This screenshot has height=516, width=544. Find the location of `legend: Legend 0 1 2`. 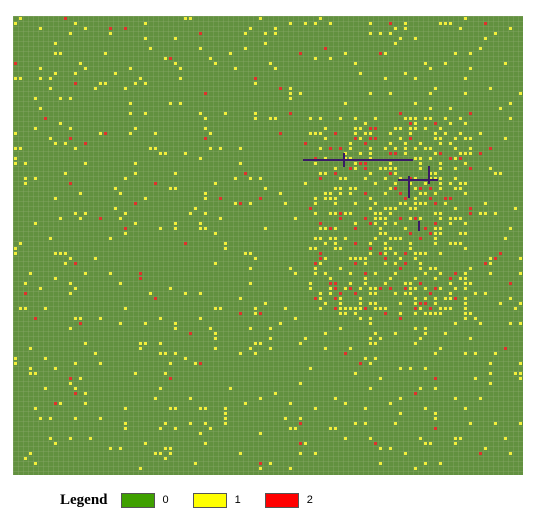

legend: Legend 0 1 2 is located at coordinates (198, 500).